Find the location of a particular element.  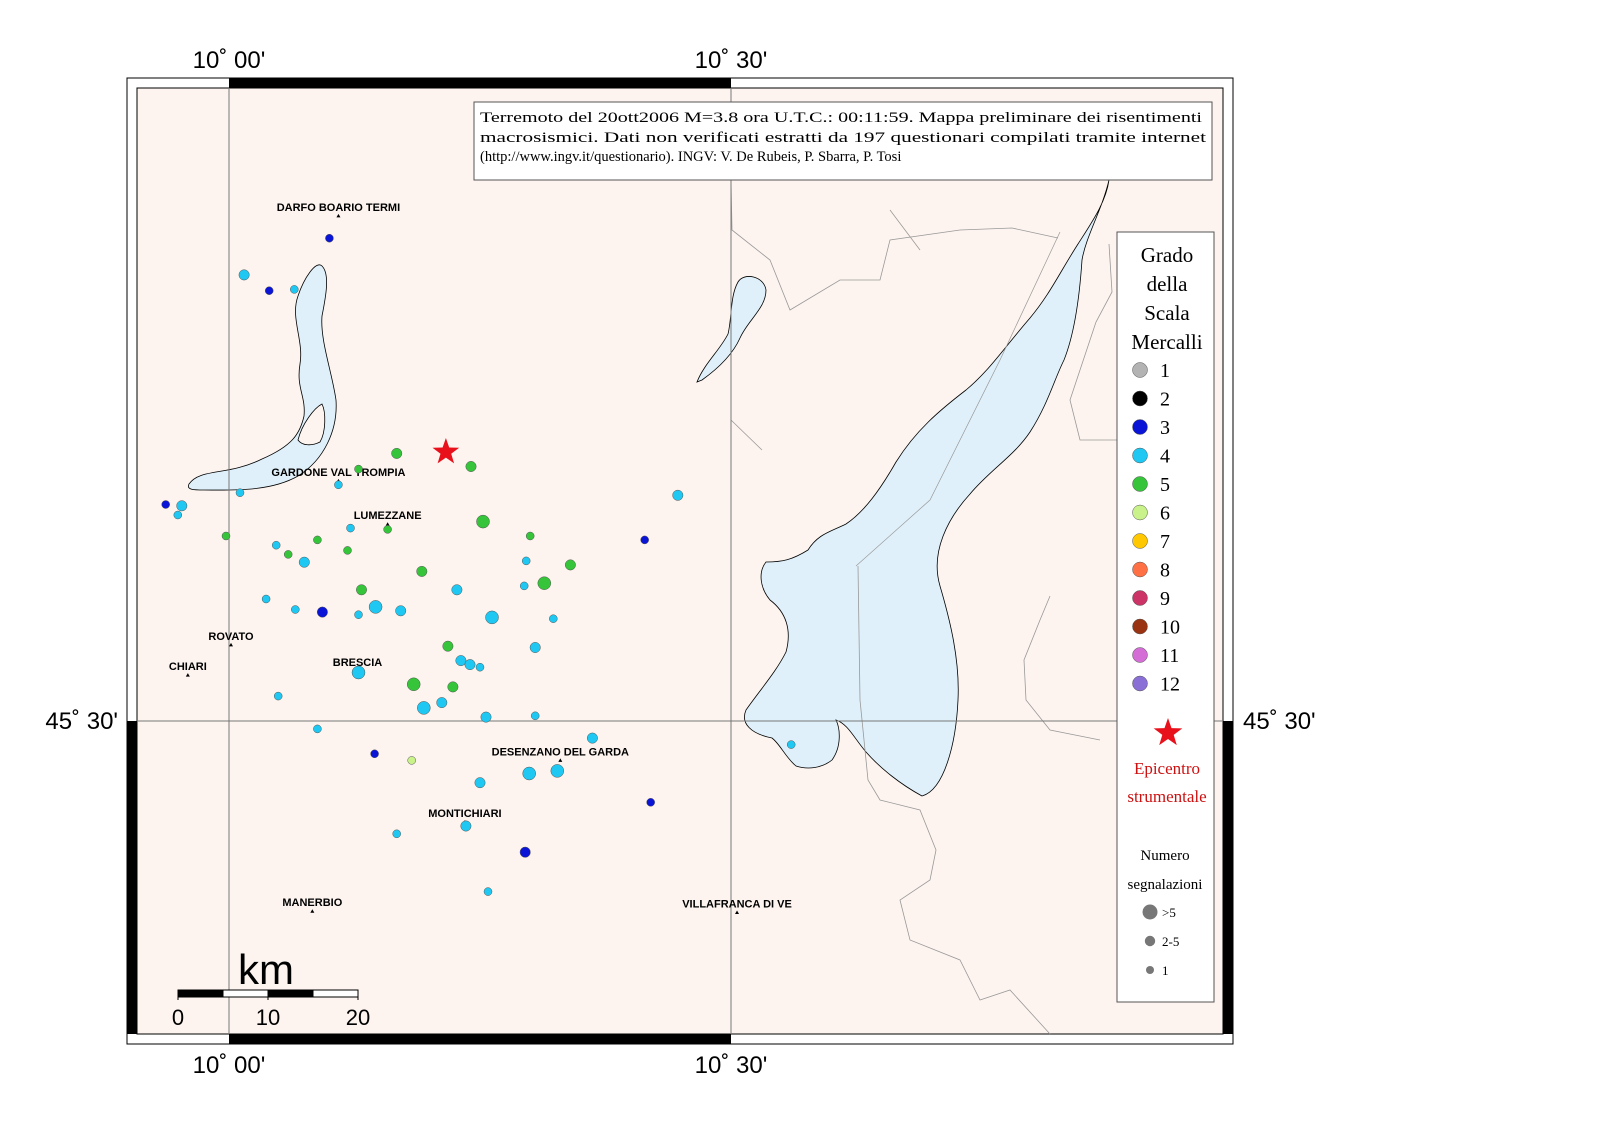

lon-label-bottom-left: 10˚ 00' is located at coordinates (229, 1065).